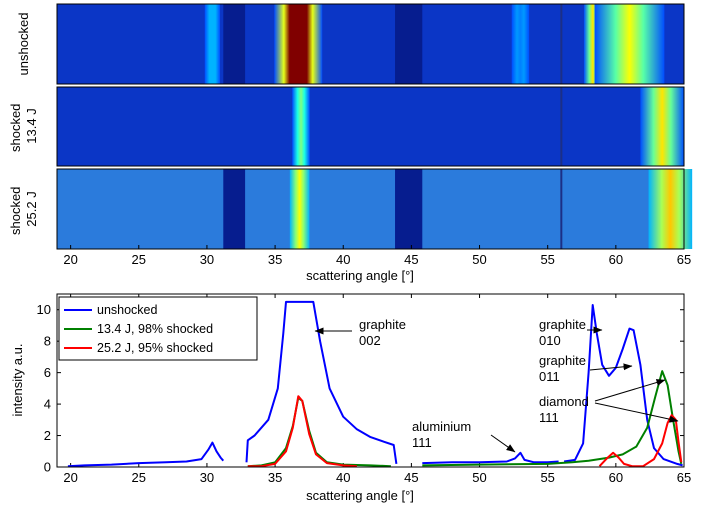  What do you see at coordinates (382, 324) in the screenshot?
I see `annotation-graphite-002-line-1: graphite` at bounding box center [382, 324].